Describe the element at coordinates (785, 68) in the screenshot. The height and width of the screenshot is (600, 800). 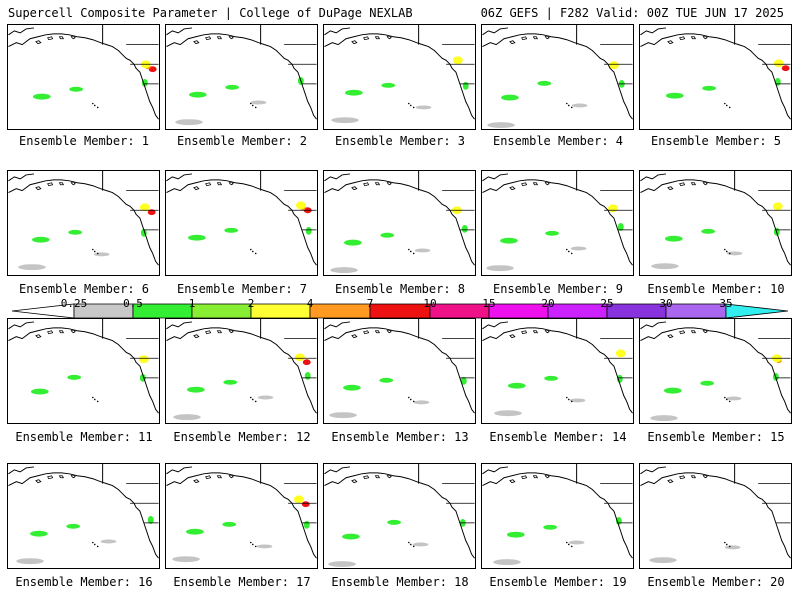
I see `red-scp-patch` at that location.